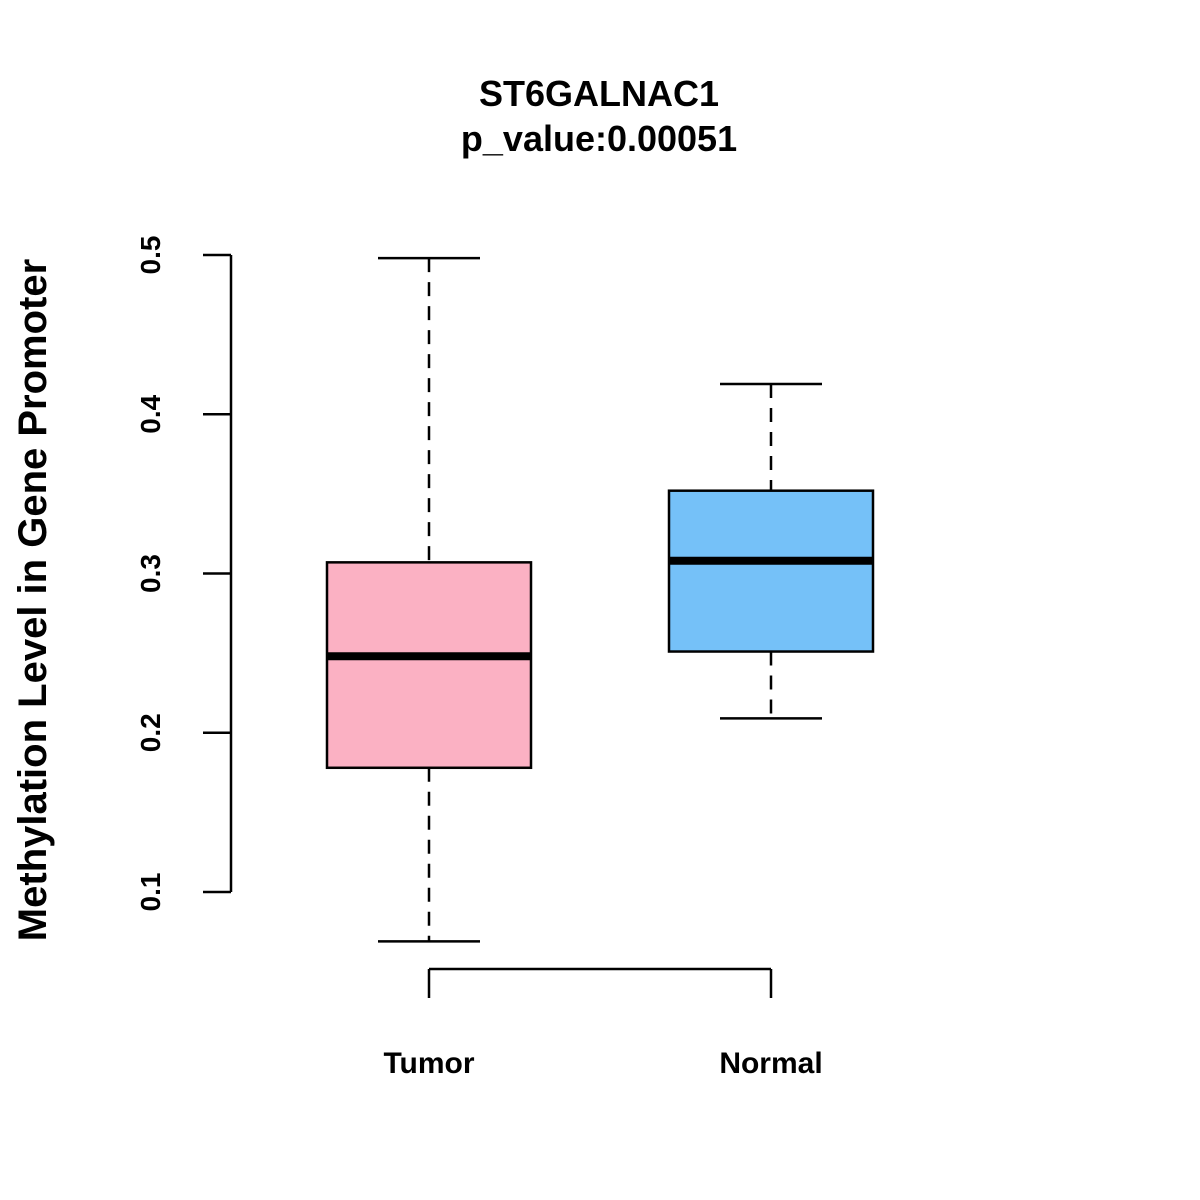 The width and height of the screenshot is (1200, 1200). I want to click on y-tick-label: 0.4, so click(150, 413).